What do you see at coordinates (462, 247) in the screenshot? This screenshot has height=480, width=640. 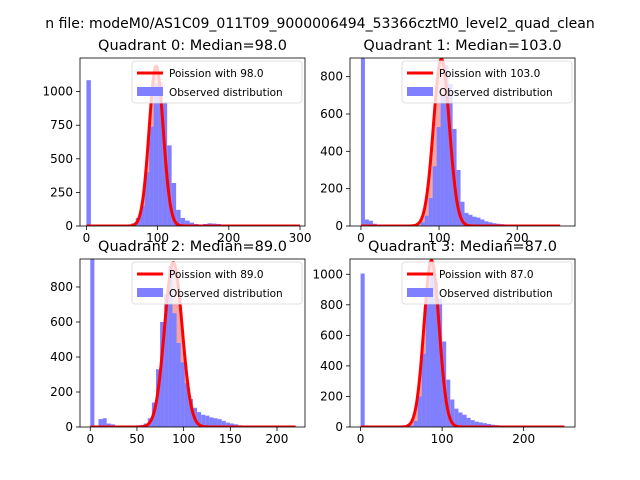 I see `chart-title: Quadrant 3: Median=87.0` at bounding box center [462, 247].